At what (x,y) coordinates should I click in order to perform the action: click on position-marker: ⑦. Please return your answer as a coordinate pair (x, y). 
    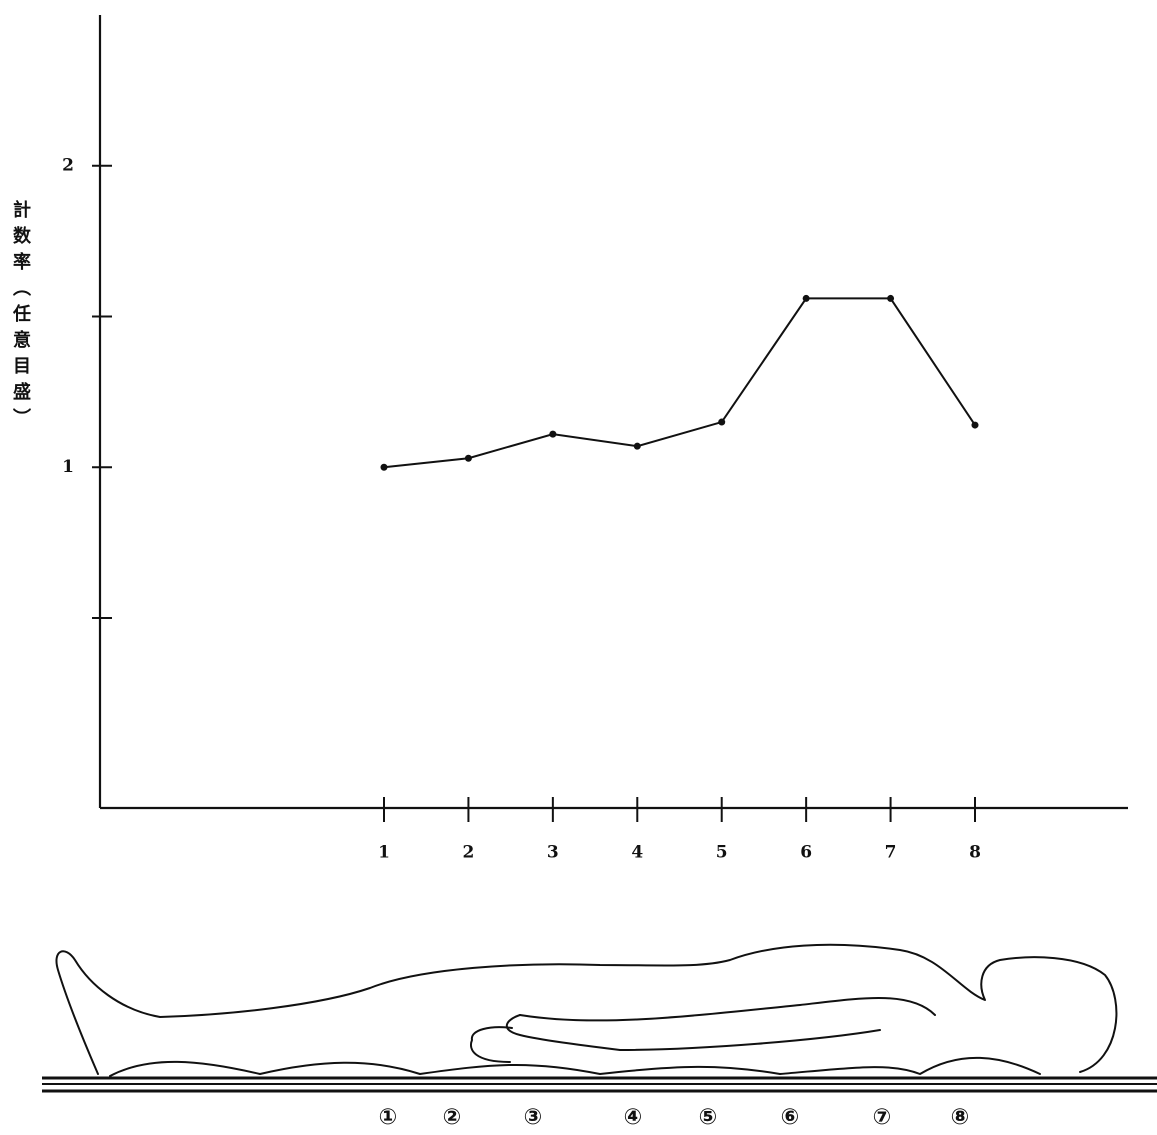
    Looking at the image, I should click on (882, 1117).